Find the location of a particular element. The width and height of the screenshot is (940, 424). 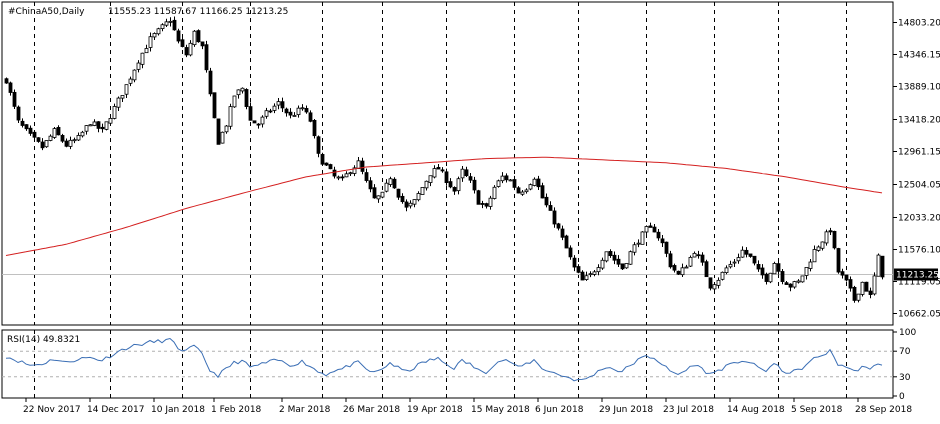

current-price-badge-label: 11213.25 is located at coordinates (917, 276).